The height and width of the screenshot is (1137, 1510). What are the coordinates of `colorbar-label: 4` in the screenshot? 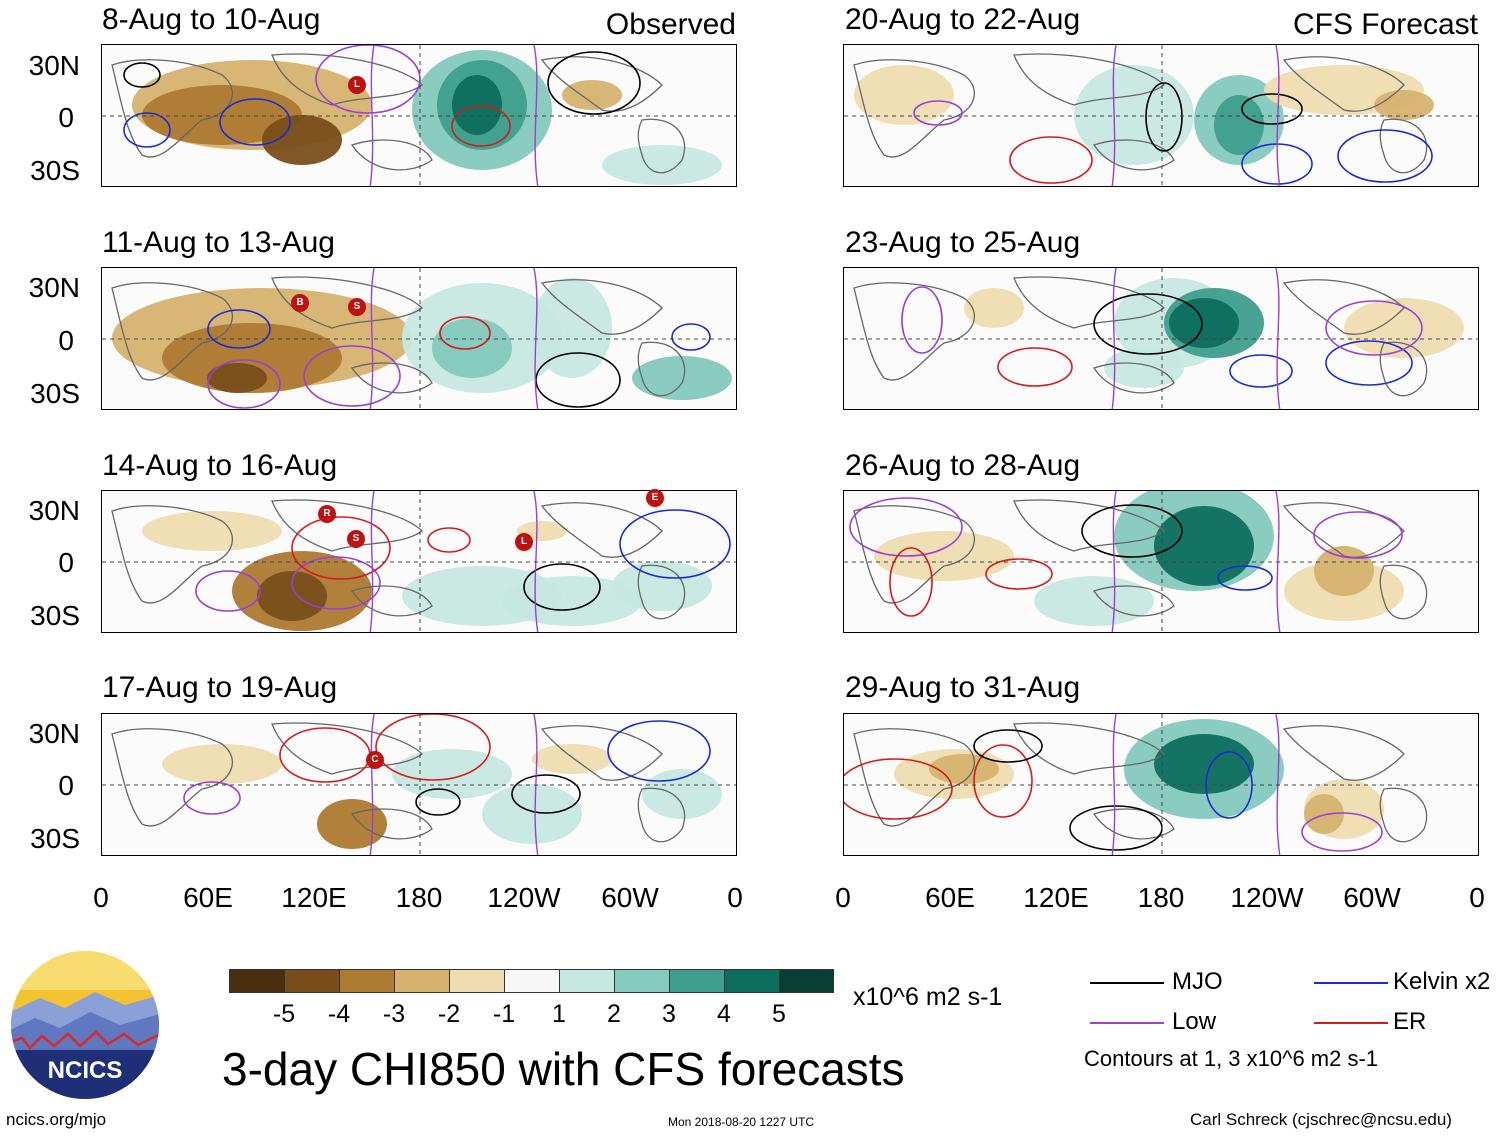 It's located at (724, 1014).